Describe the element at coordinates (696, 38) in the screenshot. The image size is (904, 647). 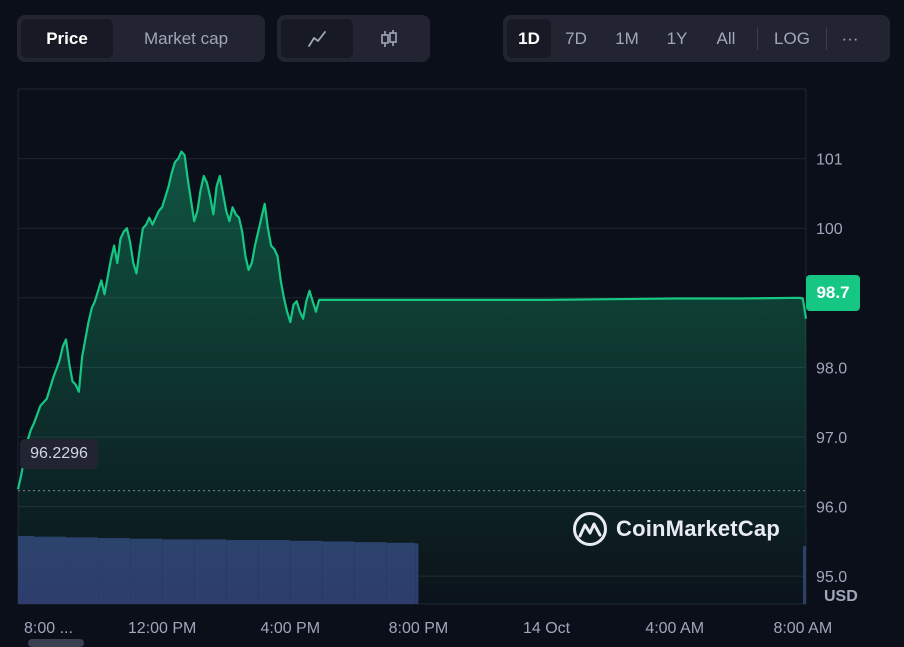
I see `range-group: 1D 7D 1M 1Y All LOG ···` at that location.